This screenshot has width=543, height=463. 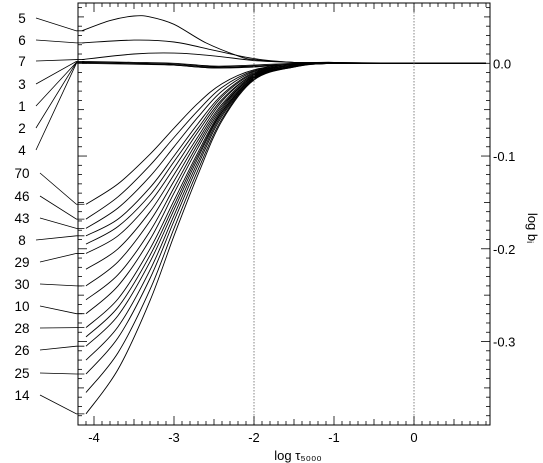 What do you see at coordinates (22, 84) in the screenshot?
I see `level-label-3: 3` at bounding box center [22, 84].